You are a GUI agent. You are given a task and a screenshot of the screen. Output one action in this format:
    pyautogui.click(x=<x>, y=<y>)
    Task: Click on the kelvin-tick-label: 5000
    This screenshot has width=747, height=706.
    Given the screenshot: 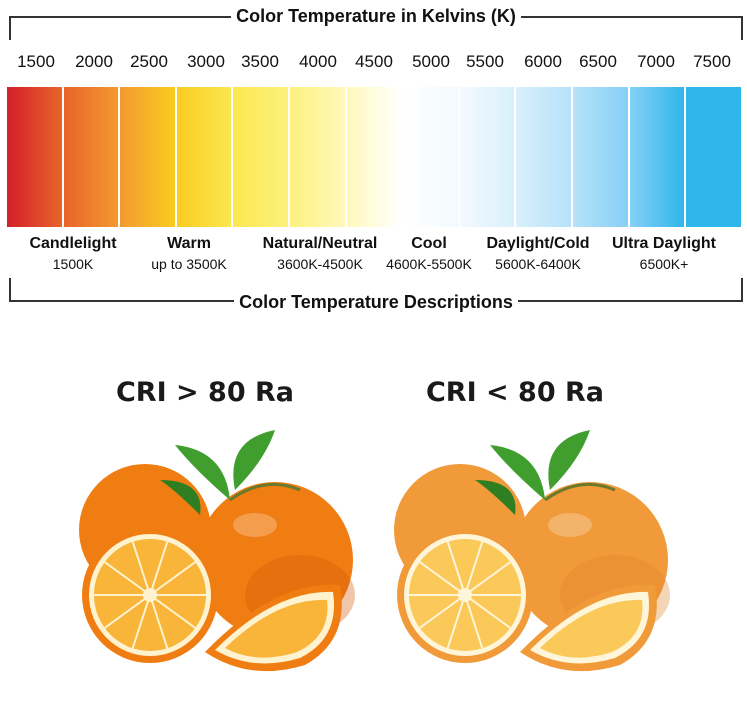 What is the action you would take?
    pyautogui.click(x=431, y=61)
    